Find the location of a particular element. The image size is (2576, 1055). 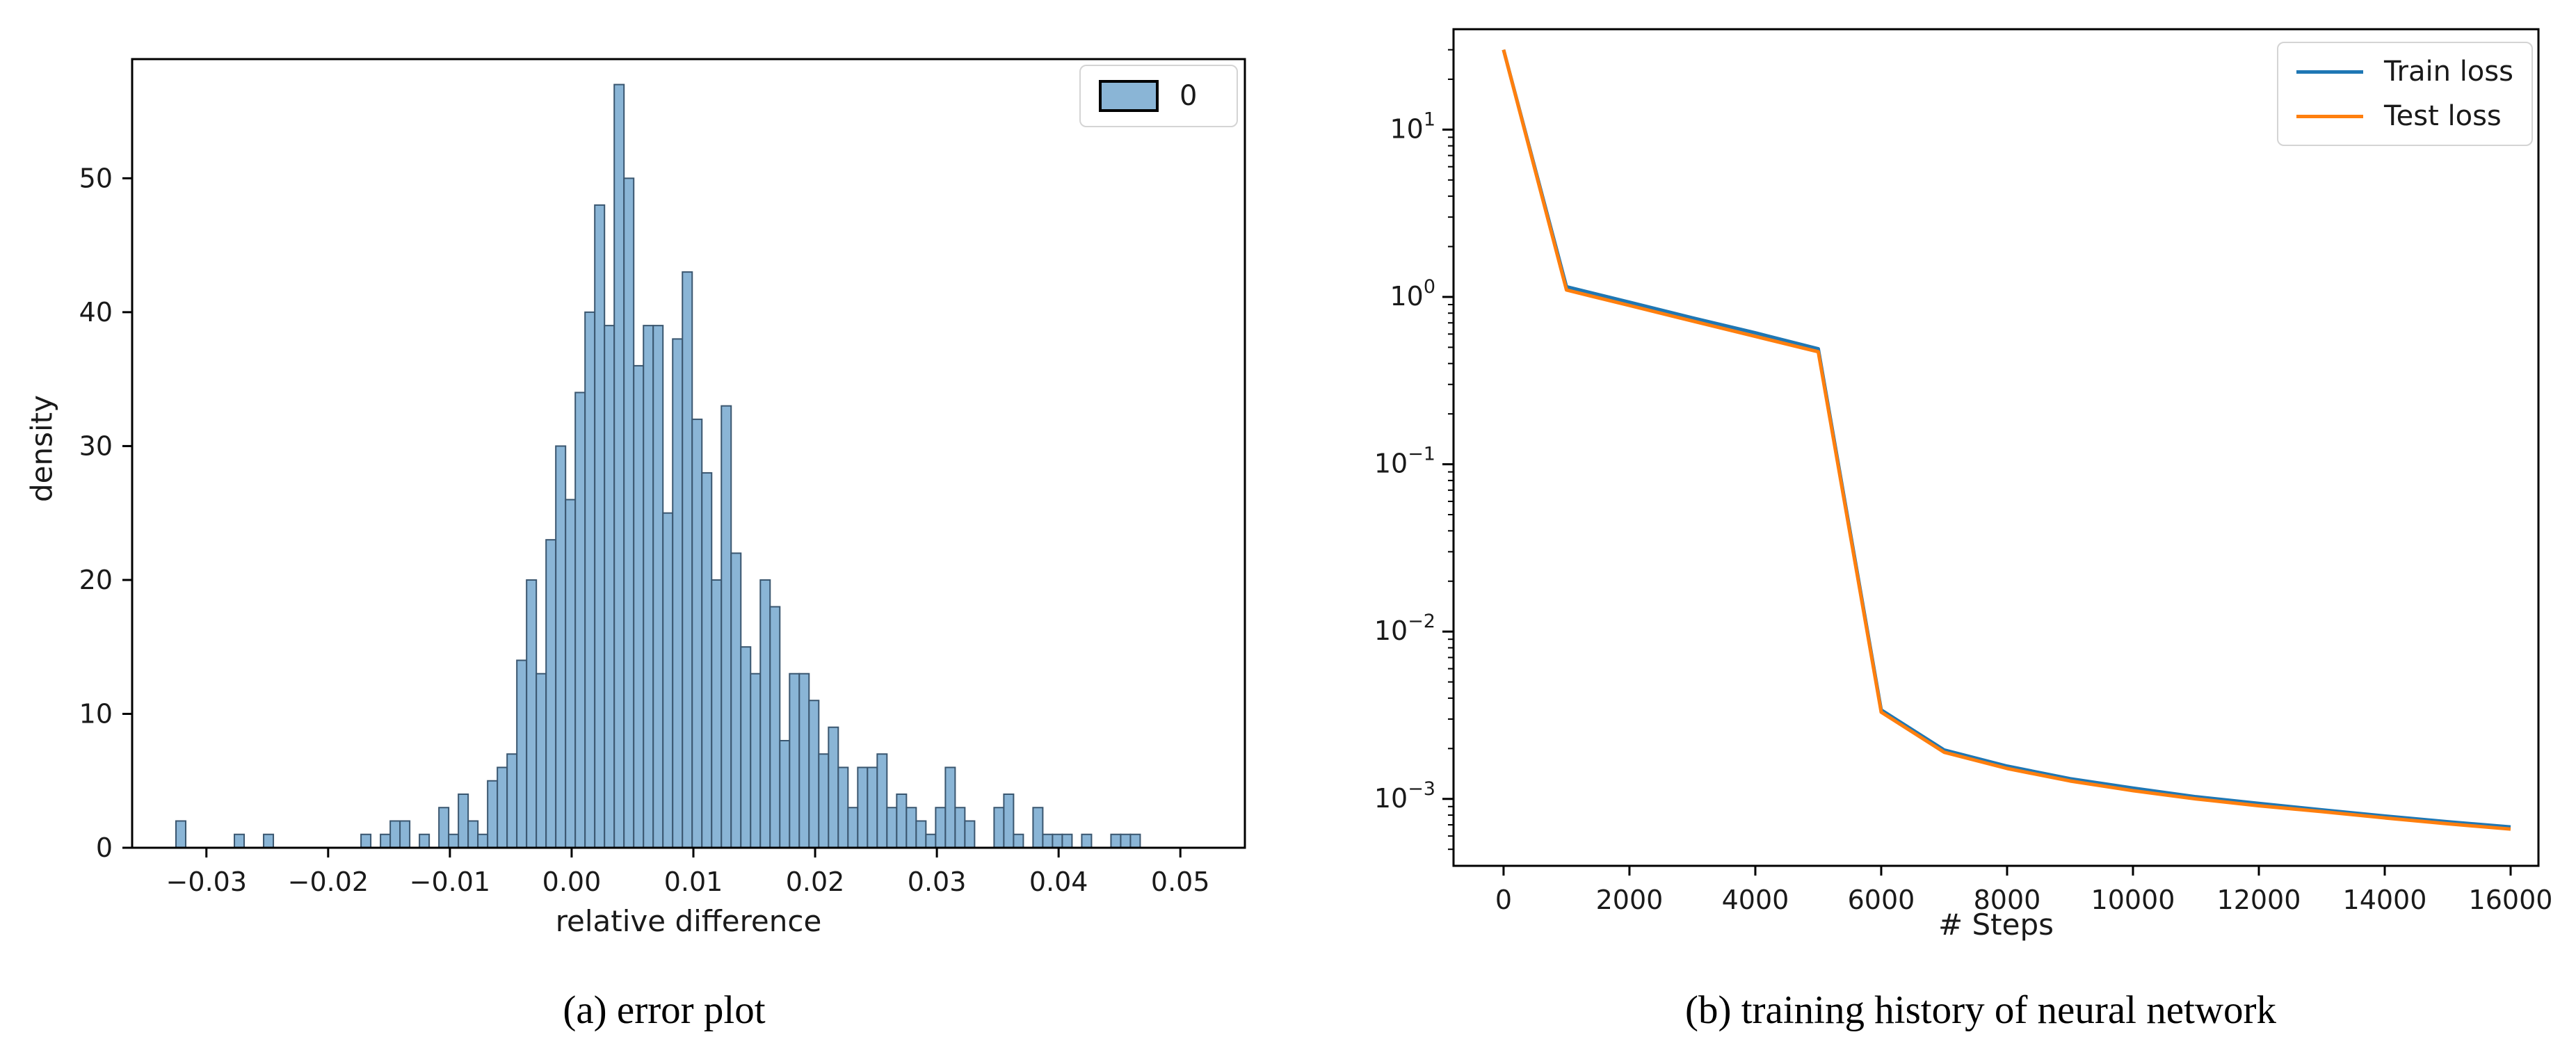

y-tick-label: 10⁻² is located at coordinates (1404, 628).